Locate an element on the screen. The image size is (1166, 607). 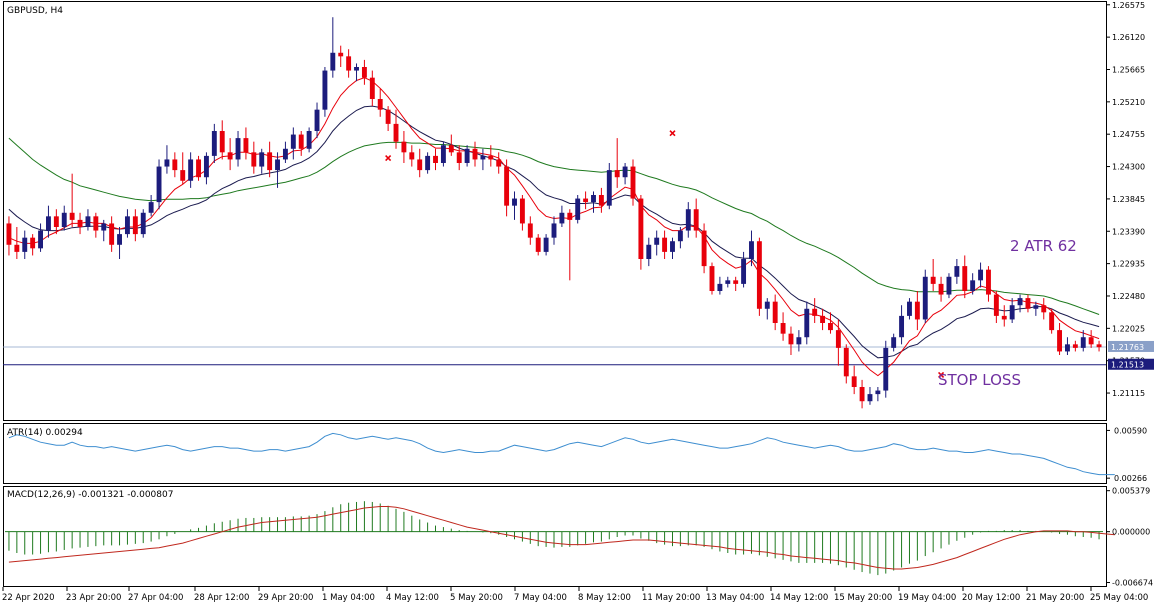
atr-tick-label: 0.00266 is located at coordinates (1130, 478).